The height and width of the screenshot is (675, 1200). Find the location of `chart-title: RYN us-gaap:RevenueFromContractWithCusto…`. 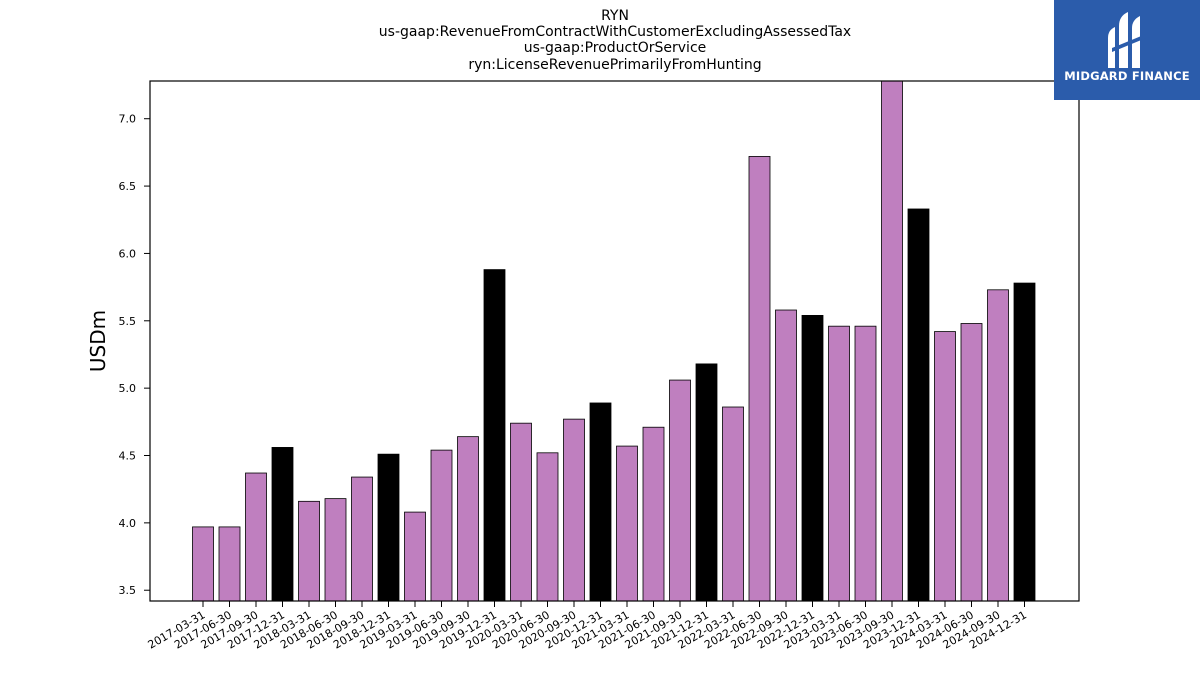

chart-title: RYN us-gaap:RevenueFromContractWithCusto… is located at coordinates (615, 40).